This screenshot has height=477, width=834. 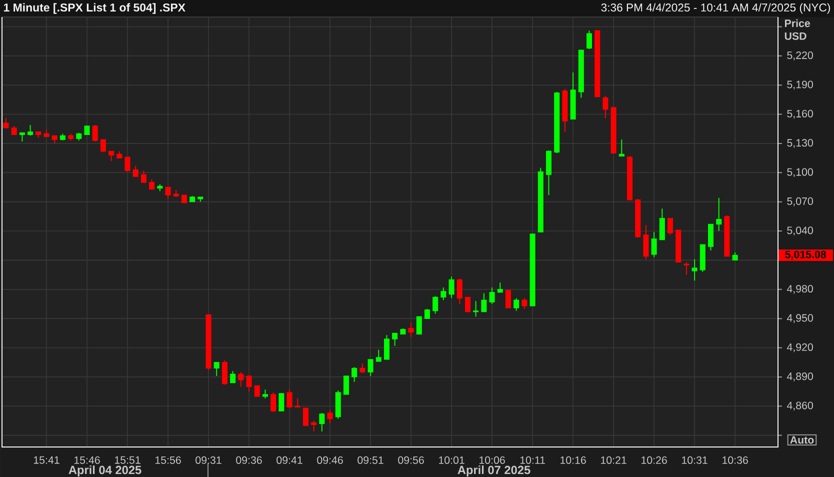 What do you see at coordinates (799, 318) in the screenshot?
I see `y-tick-label: 4,950` at bounding box center [799, 318].